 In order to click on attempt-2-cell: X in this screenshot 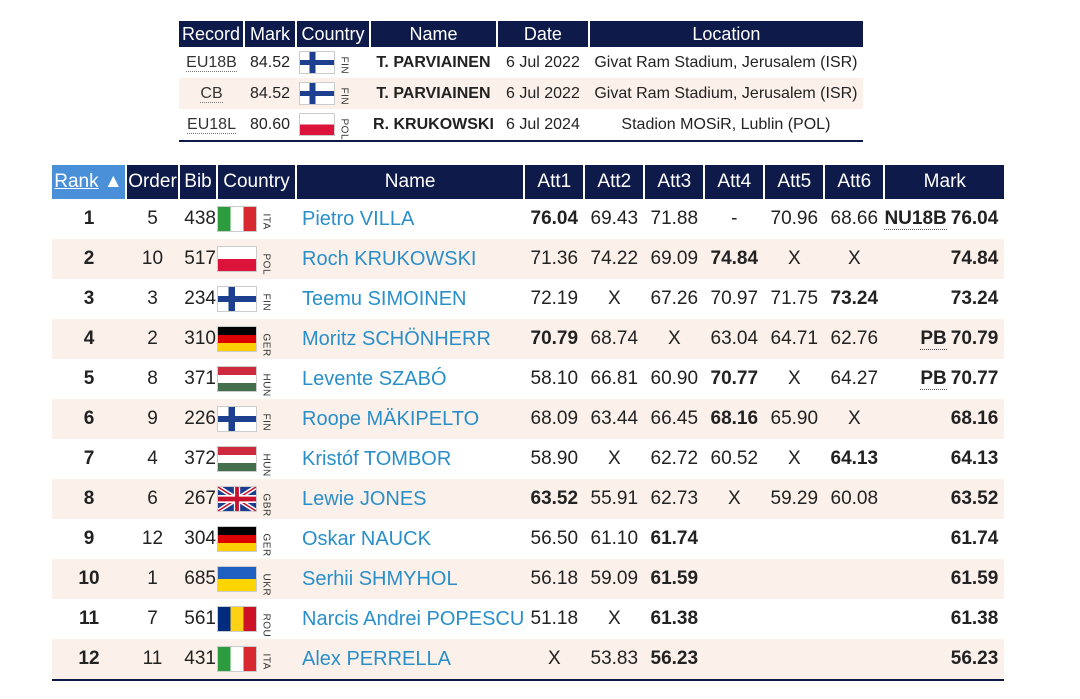, I will do `click(614, 618)`.